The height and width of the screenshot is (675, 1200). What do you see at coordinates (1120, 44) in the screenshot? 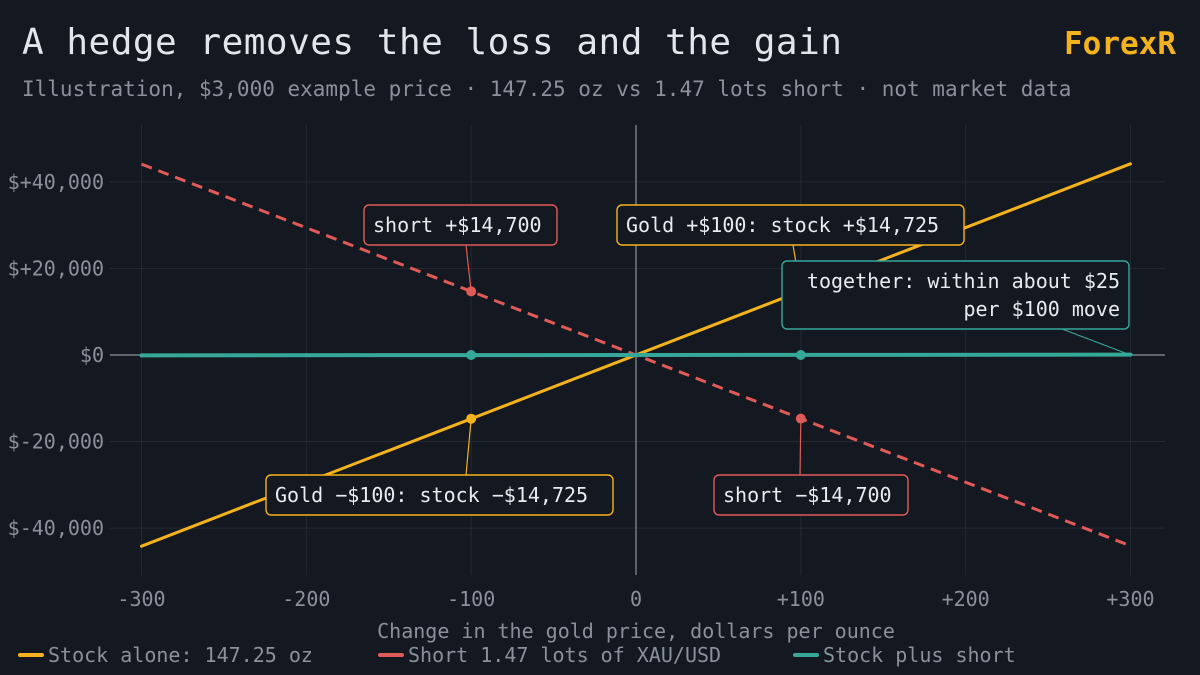
I see `brand-logo: ForexR` at bounding box center [1120, 44].